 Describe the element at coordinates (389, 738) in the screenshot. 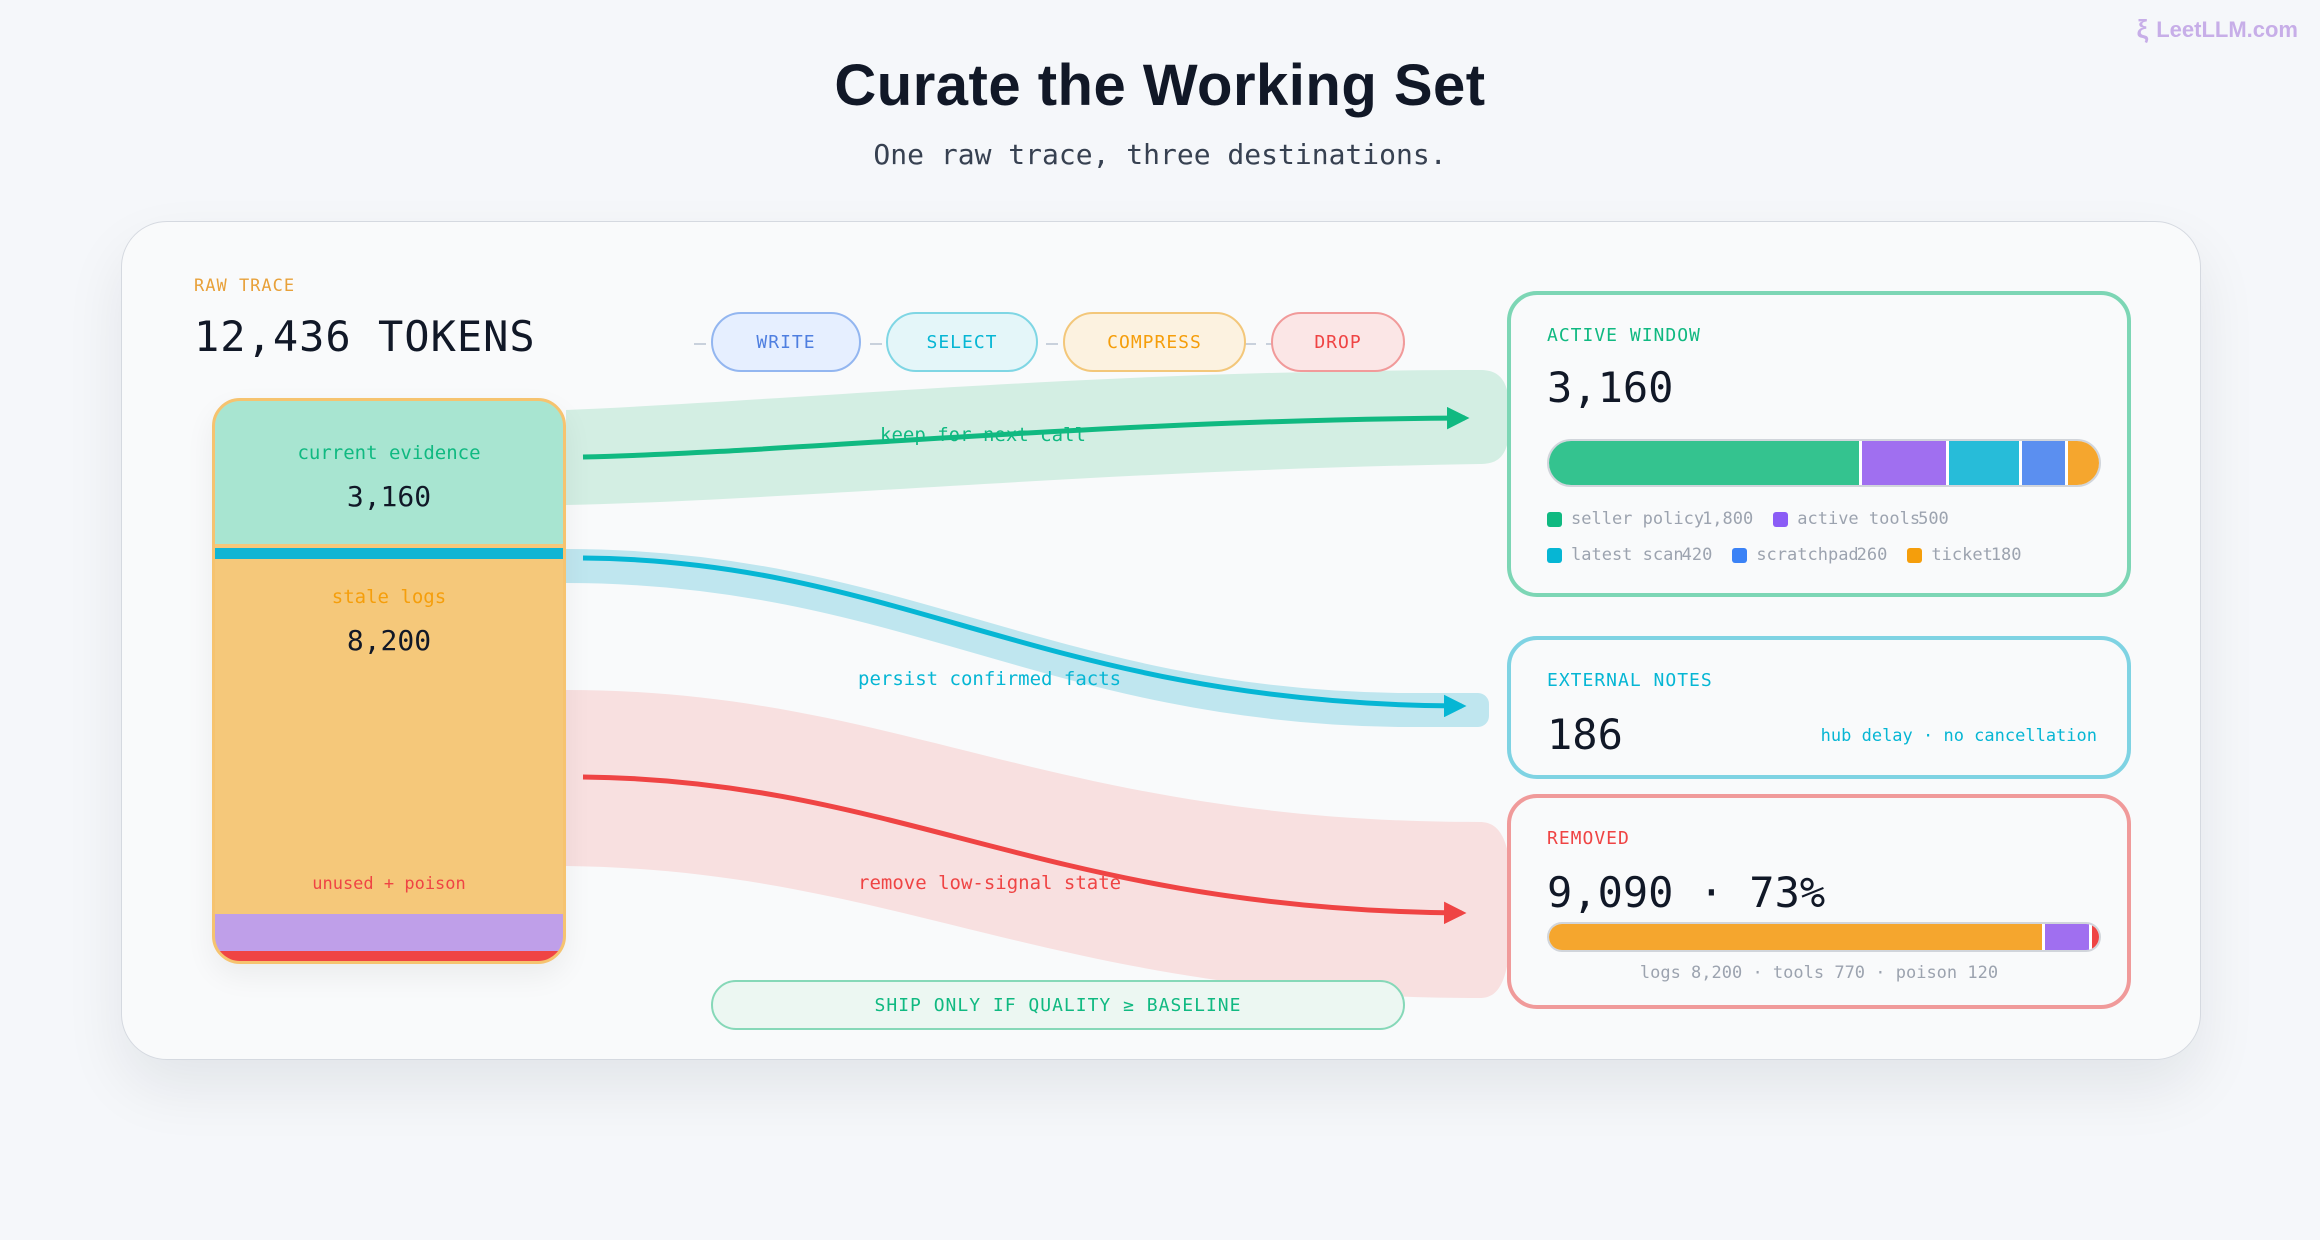

I see `stack-segment-stale-logs` at that location.